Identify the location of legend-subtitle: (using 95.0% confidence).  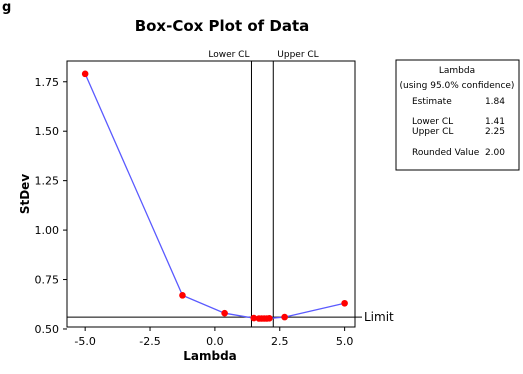
(457, 86).